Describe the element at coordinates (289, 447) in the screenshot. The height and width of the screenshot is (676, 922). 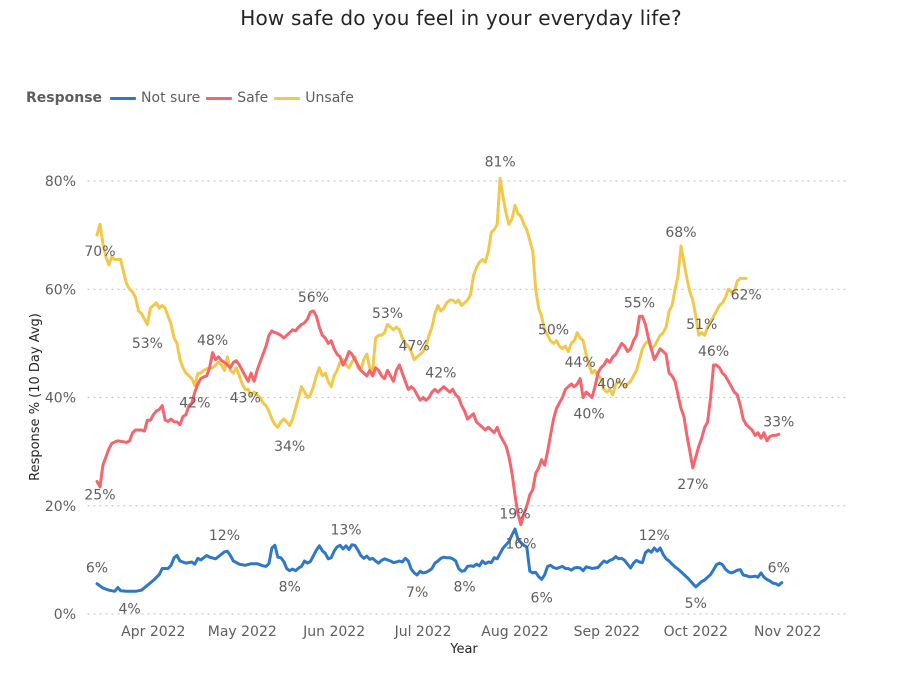
I see `data-label: 34%` at that location.